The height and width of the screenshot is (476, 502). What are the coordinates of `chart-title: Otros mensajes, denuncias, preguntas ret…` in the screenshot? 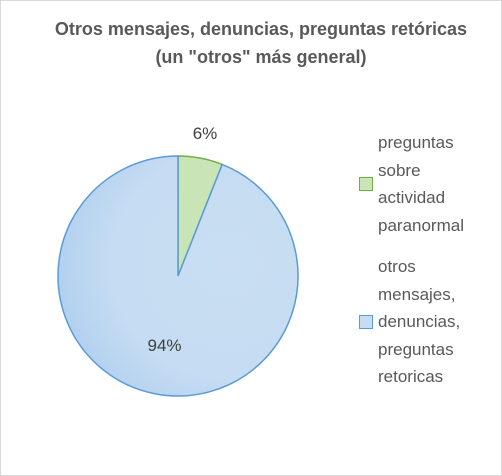 It's located at (261, 43).